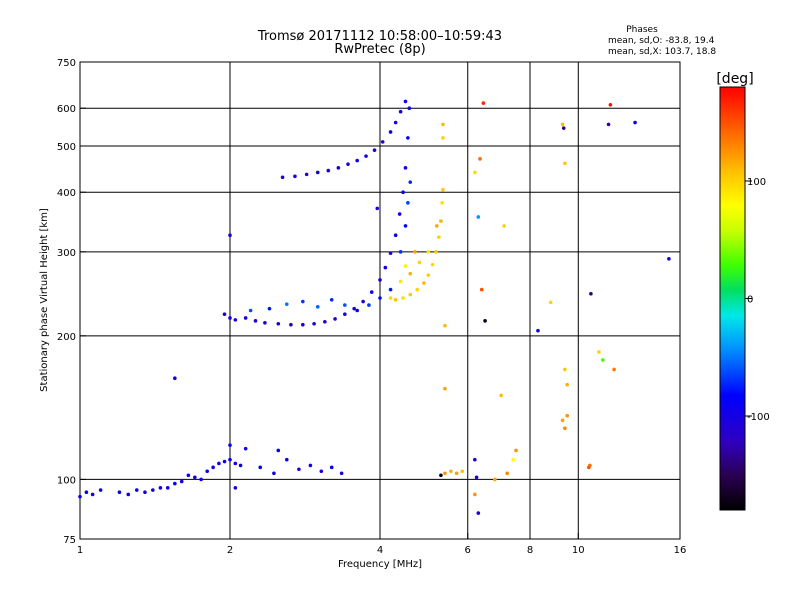  I want to click on colorbar-ticks: 100 0 -100, so click(757, 300).